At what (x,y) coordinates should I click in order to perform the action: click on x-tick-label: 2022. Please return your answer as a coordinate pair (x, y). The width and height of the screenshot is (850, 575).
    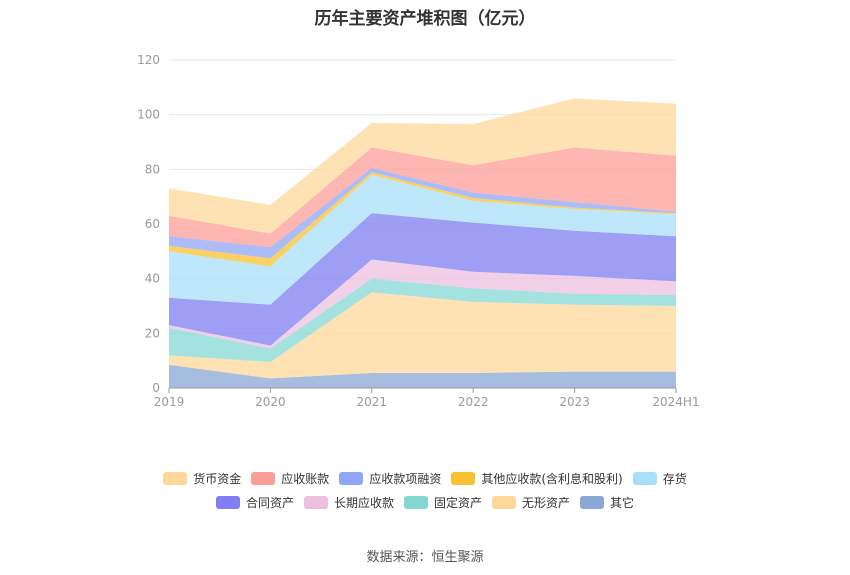
    Looking at the image, I should click on (473, 402).